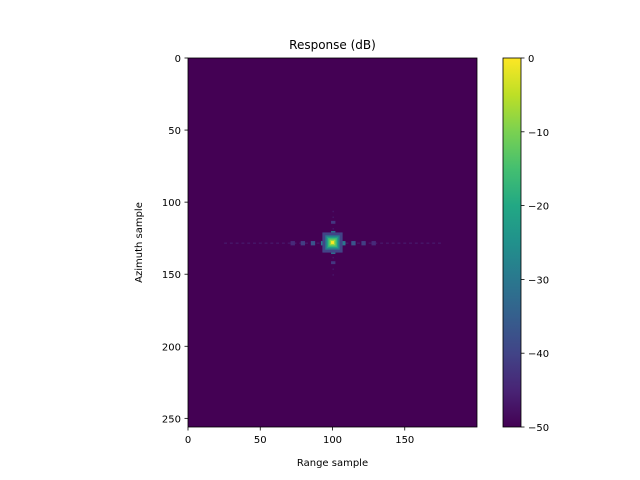 This screenshot has height=480, width=640. What do you see at coordinates (538, 207) in the screenshot?
I see `colorbar-tick-label: −20` at bounding box center [538, 207].